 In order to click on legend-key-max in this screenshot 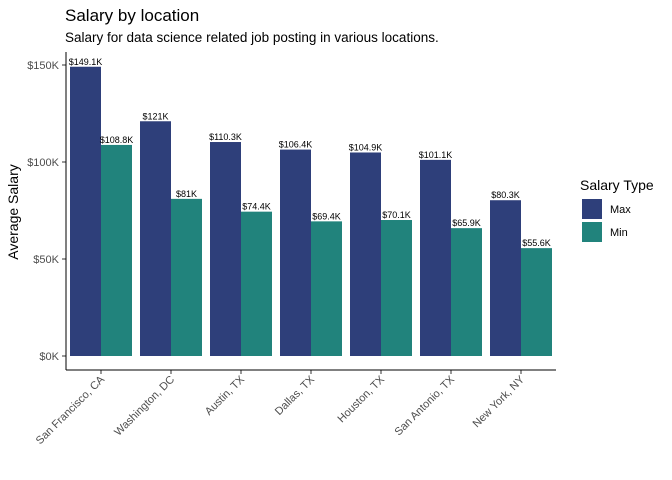, I will do `click(592, 209)`.